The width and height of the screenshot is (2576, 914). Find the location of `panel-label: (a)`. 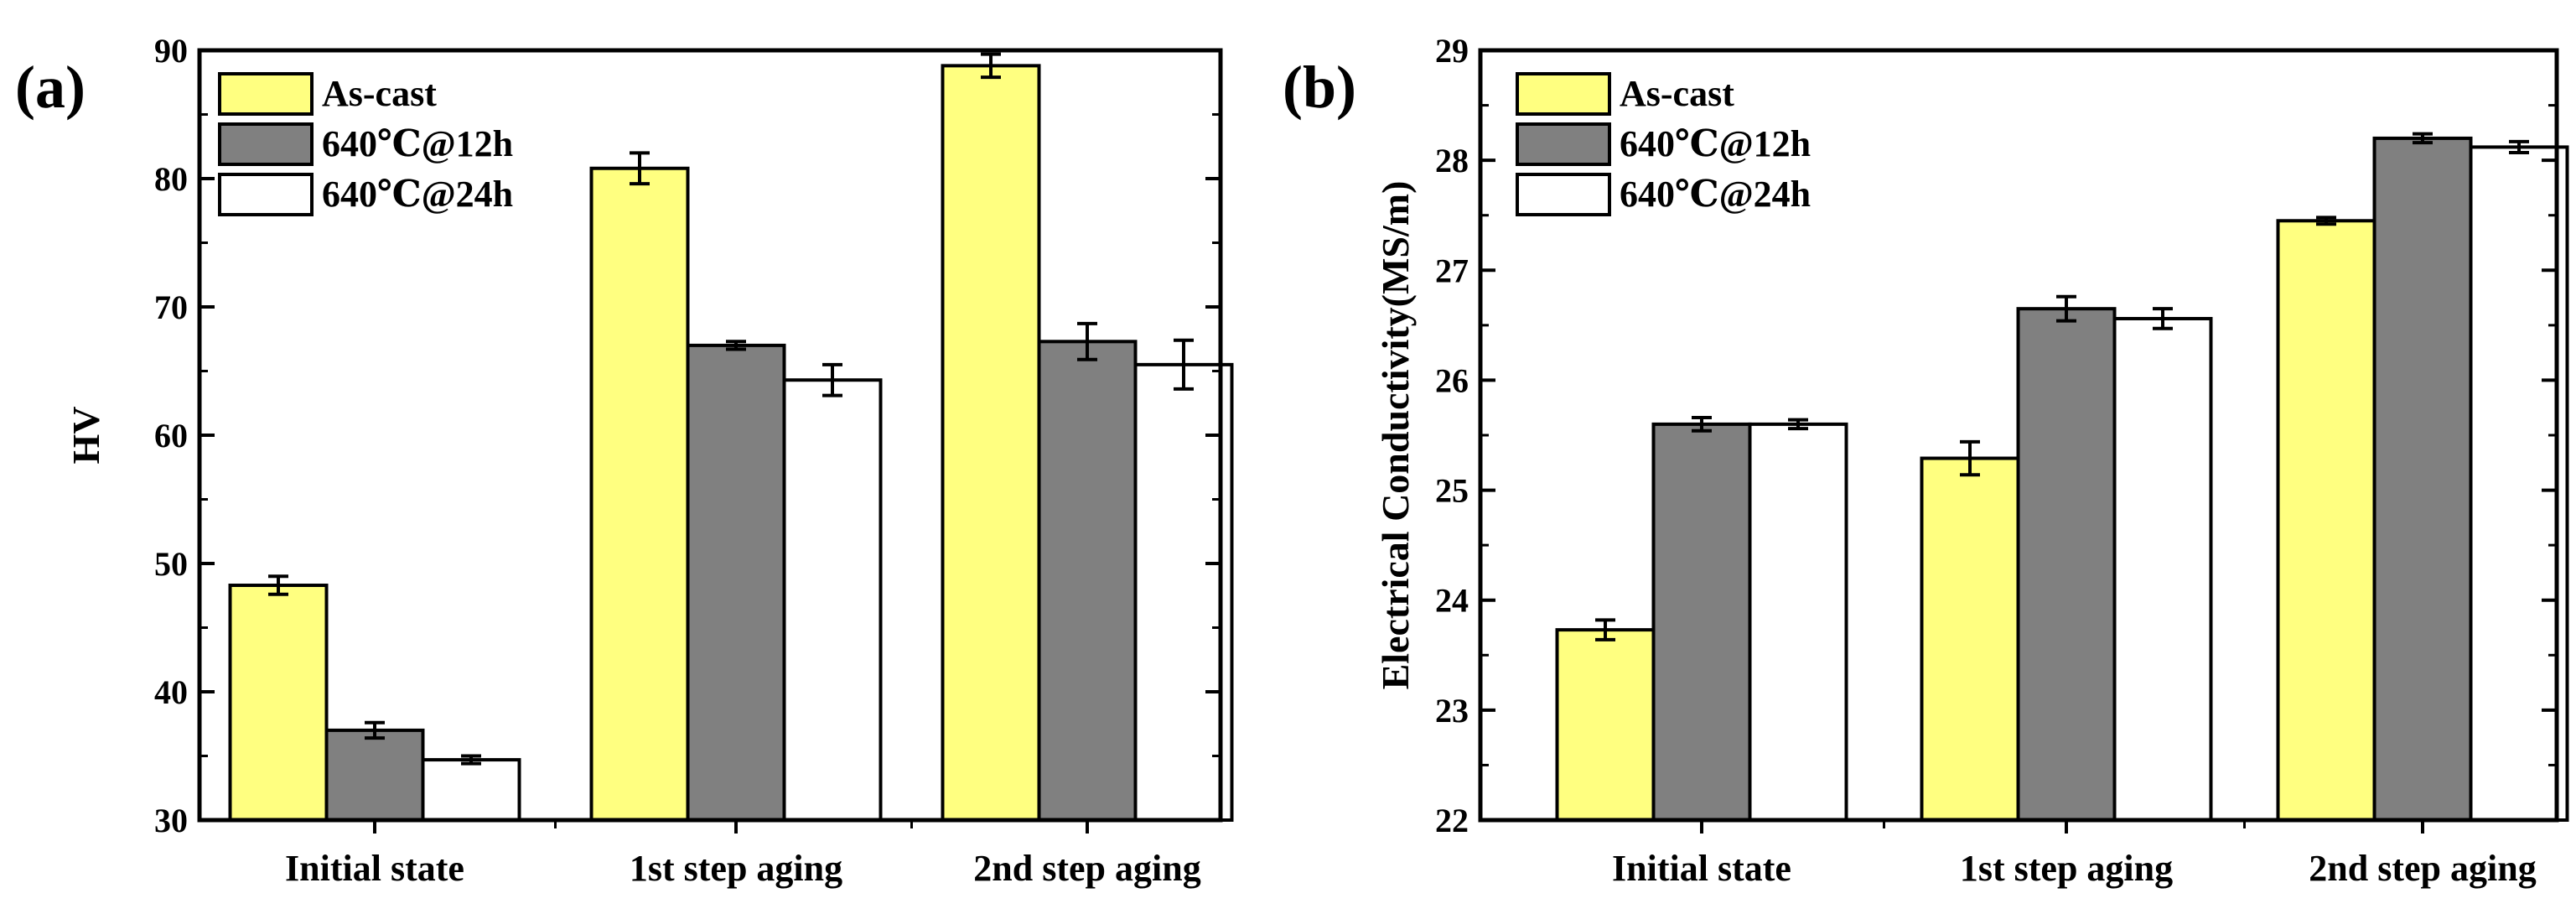

panel-label: (a) is located at coordinates (50, 87).